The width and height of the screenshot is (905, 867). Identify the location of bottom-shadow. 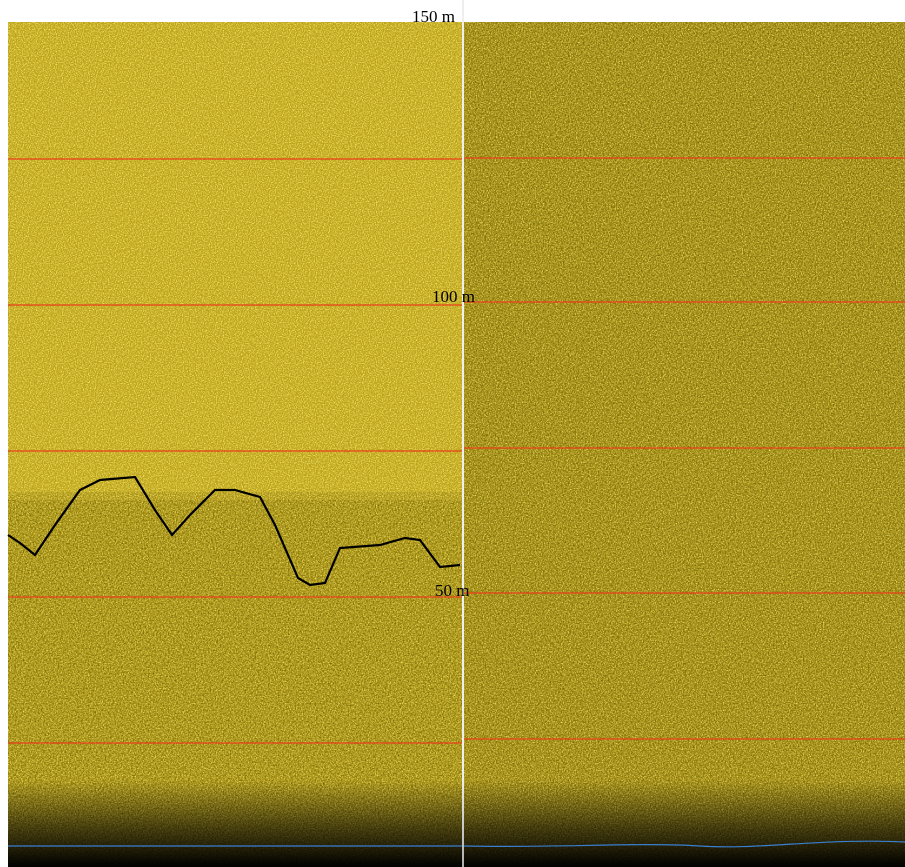
(456, 823).